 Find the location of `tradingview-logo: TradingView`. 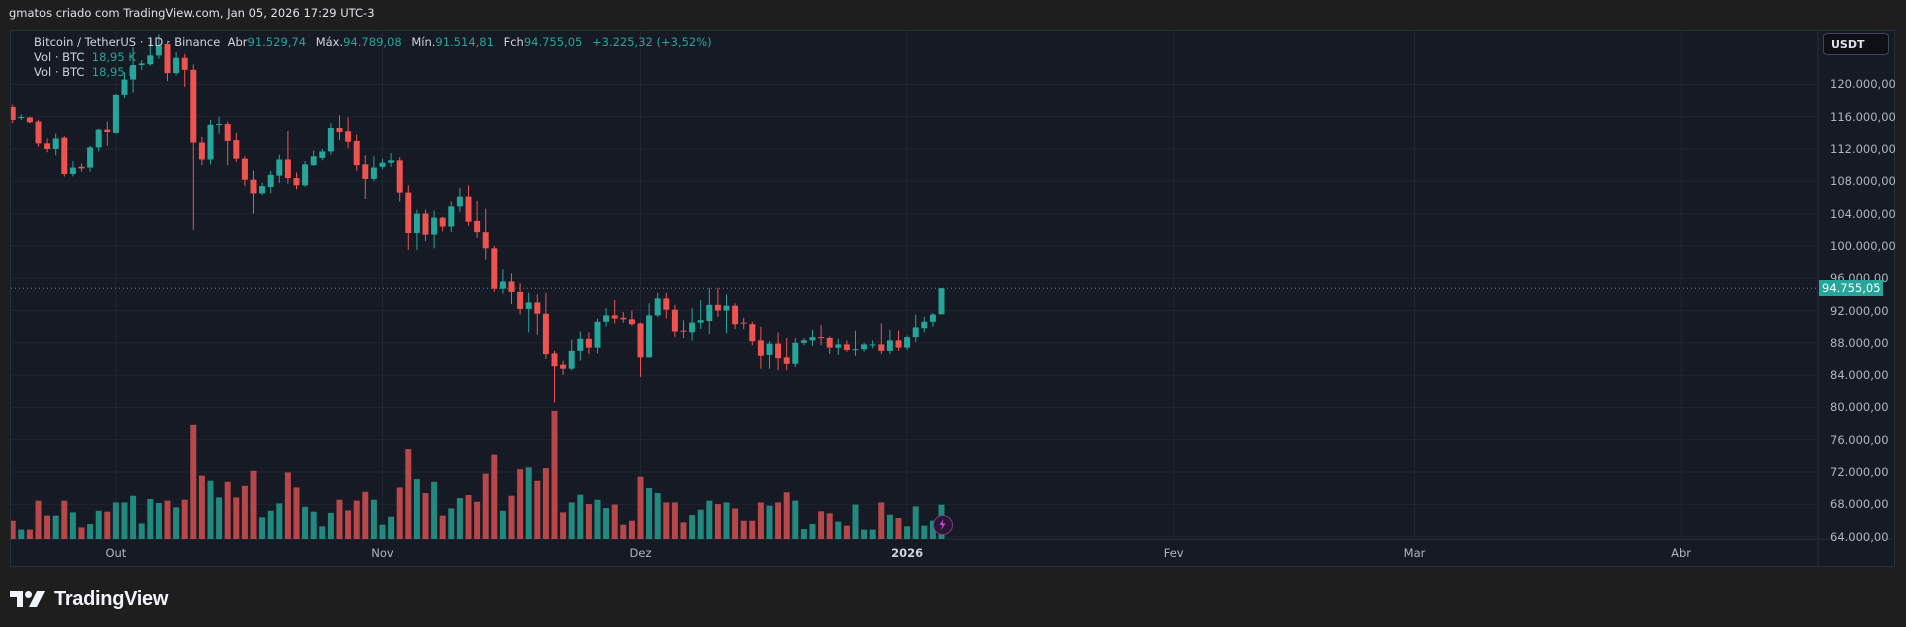

tradingview-logo: TradingView is located at coordinates (89, 599).